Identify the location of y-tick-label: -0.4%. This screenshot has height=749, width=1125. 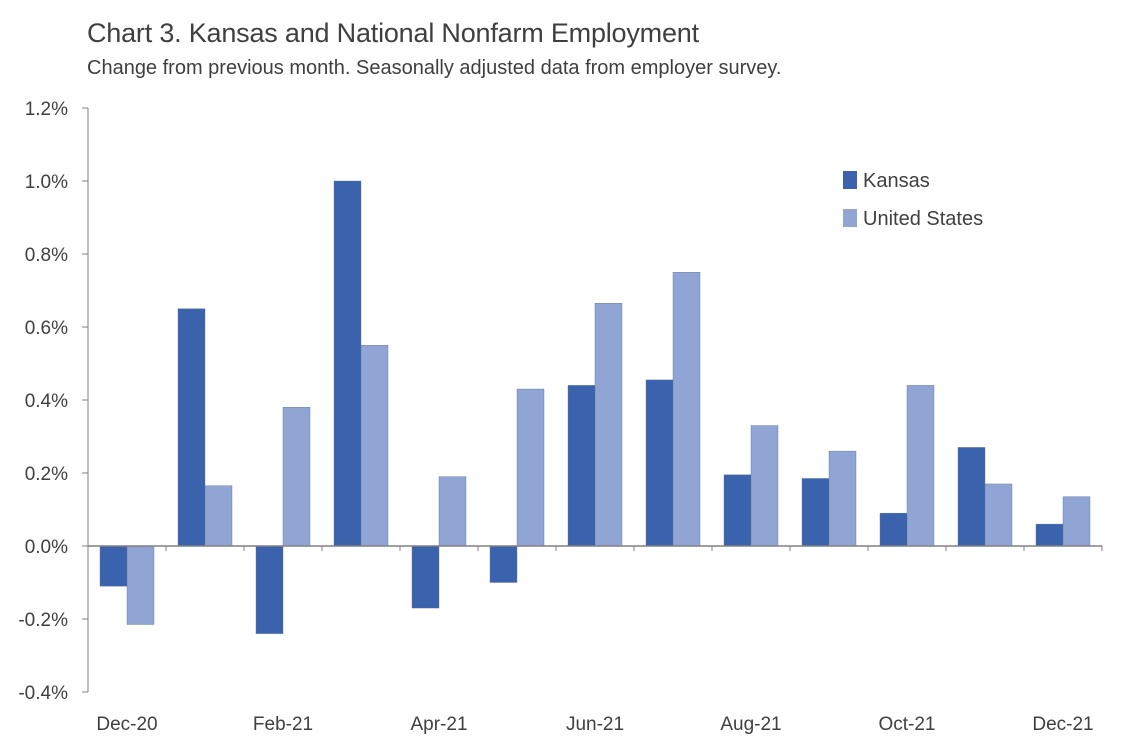
(43, 693).